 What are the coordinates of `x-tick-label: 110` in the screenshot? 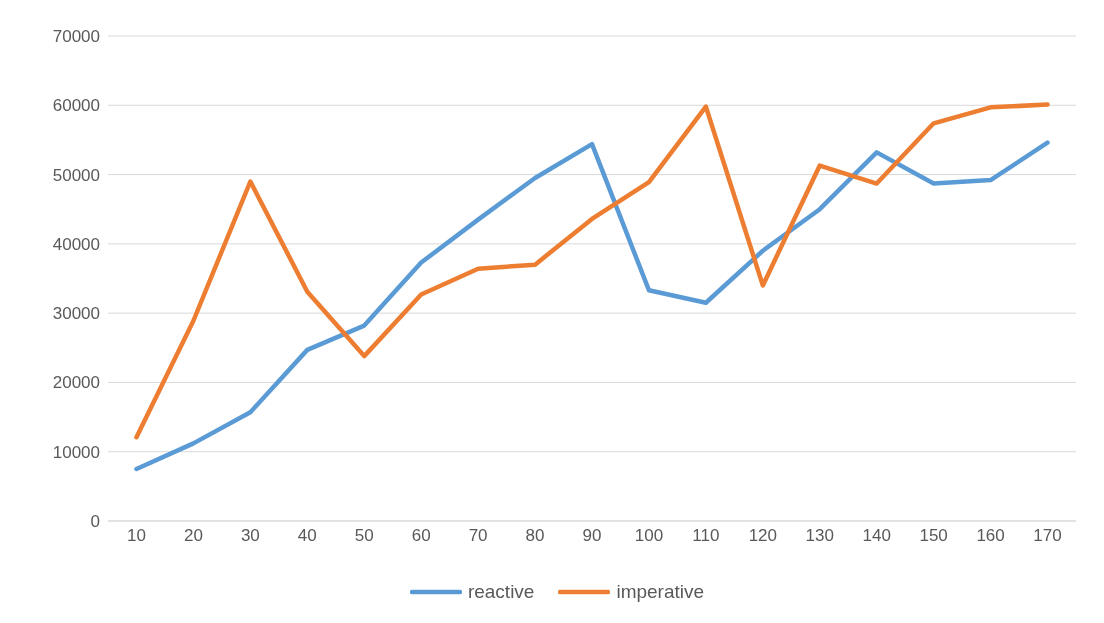 It's located at (706, 536).